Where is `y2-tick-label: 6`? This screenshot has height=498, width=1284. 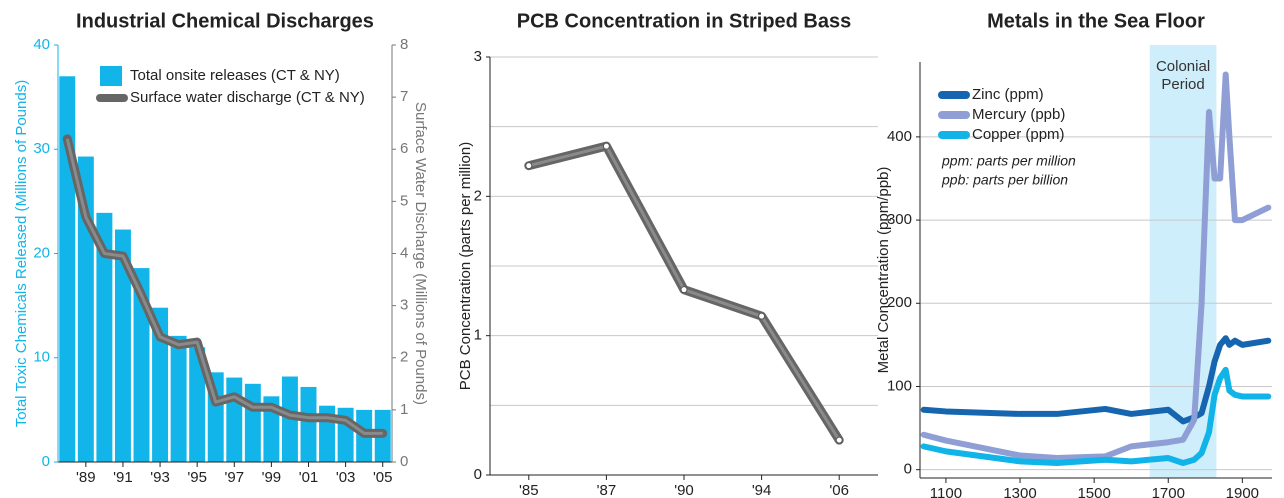
y2-tick-label: 6 is located at coordinates (404, 148).